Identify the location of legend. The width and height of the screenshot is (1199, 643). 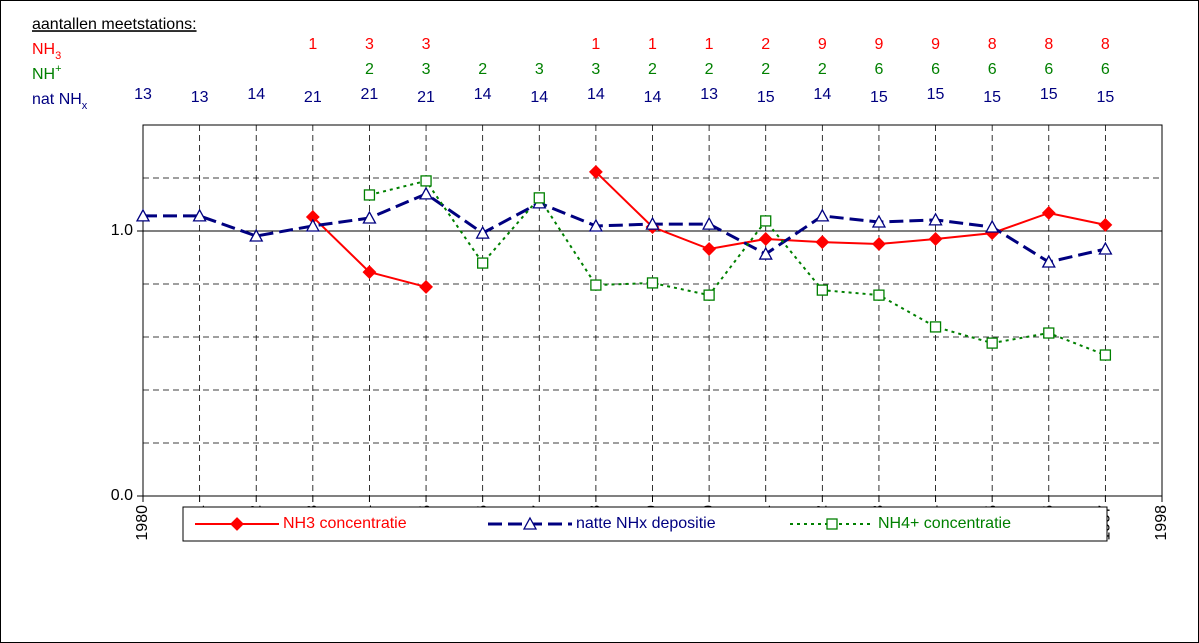
(645, 524).